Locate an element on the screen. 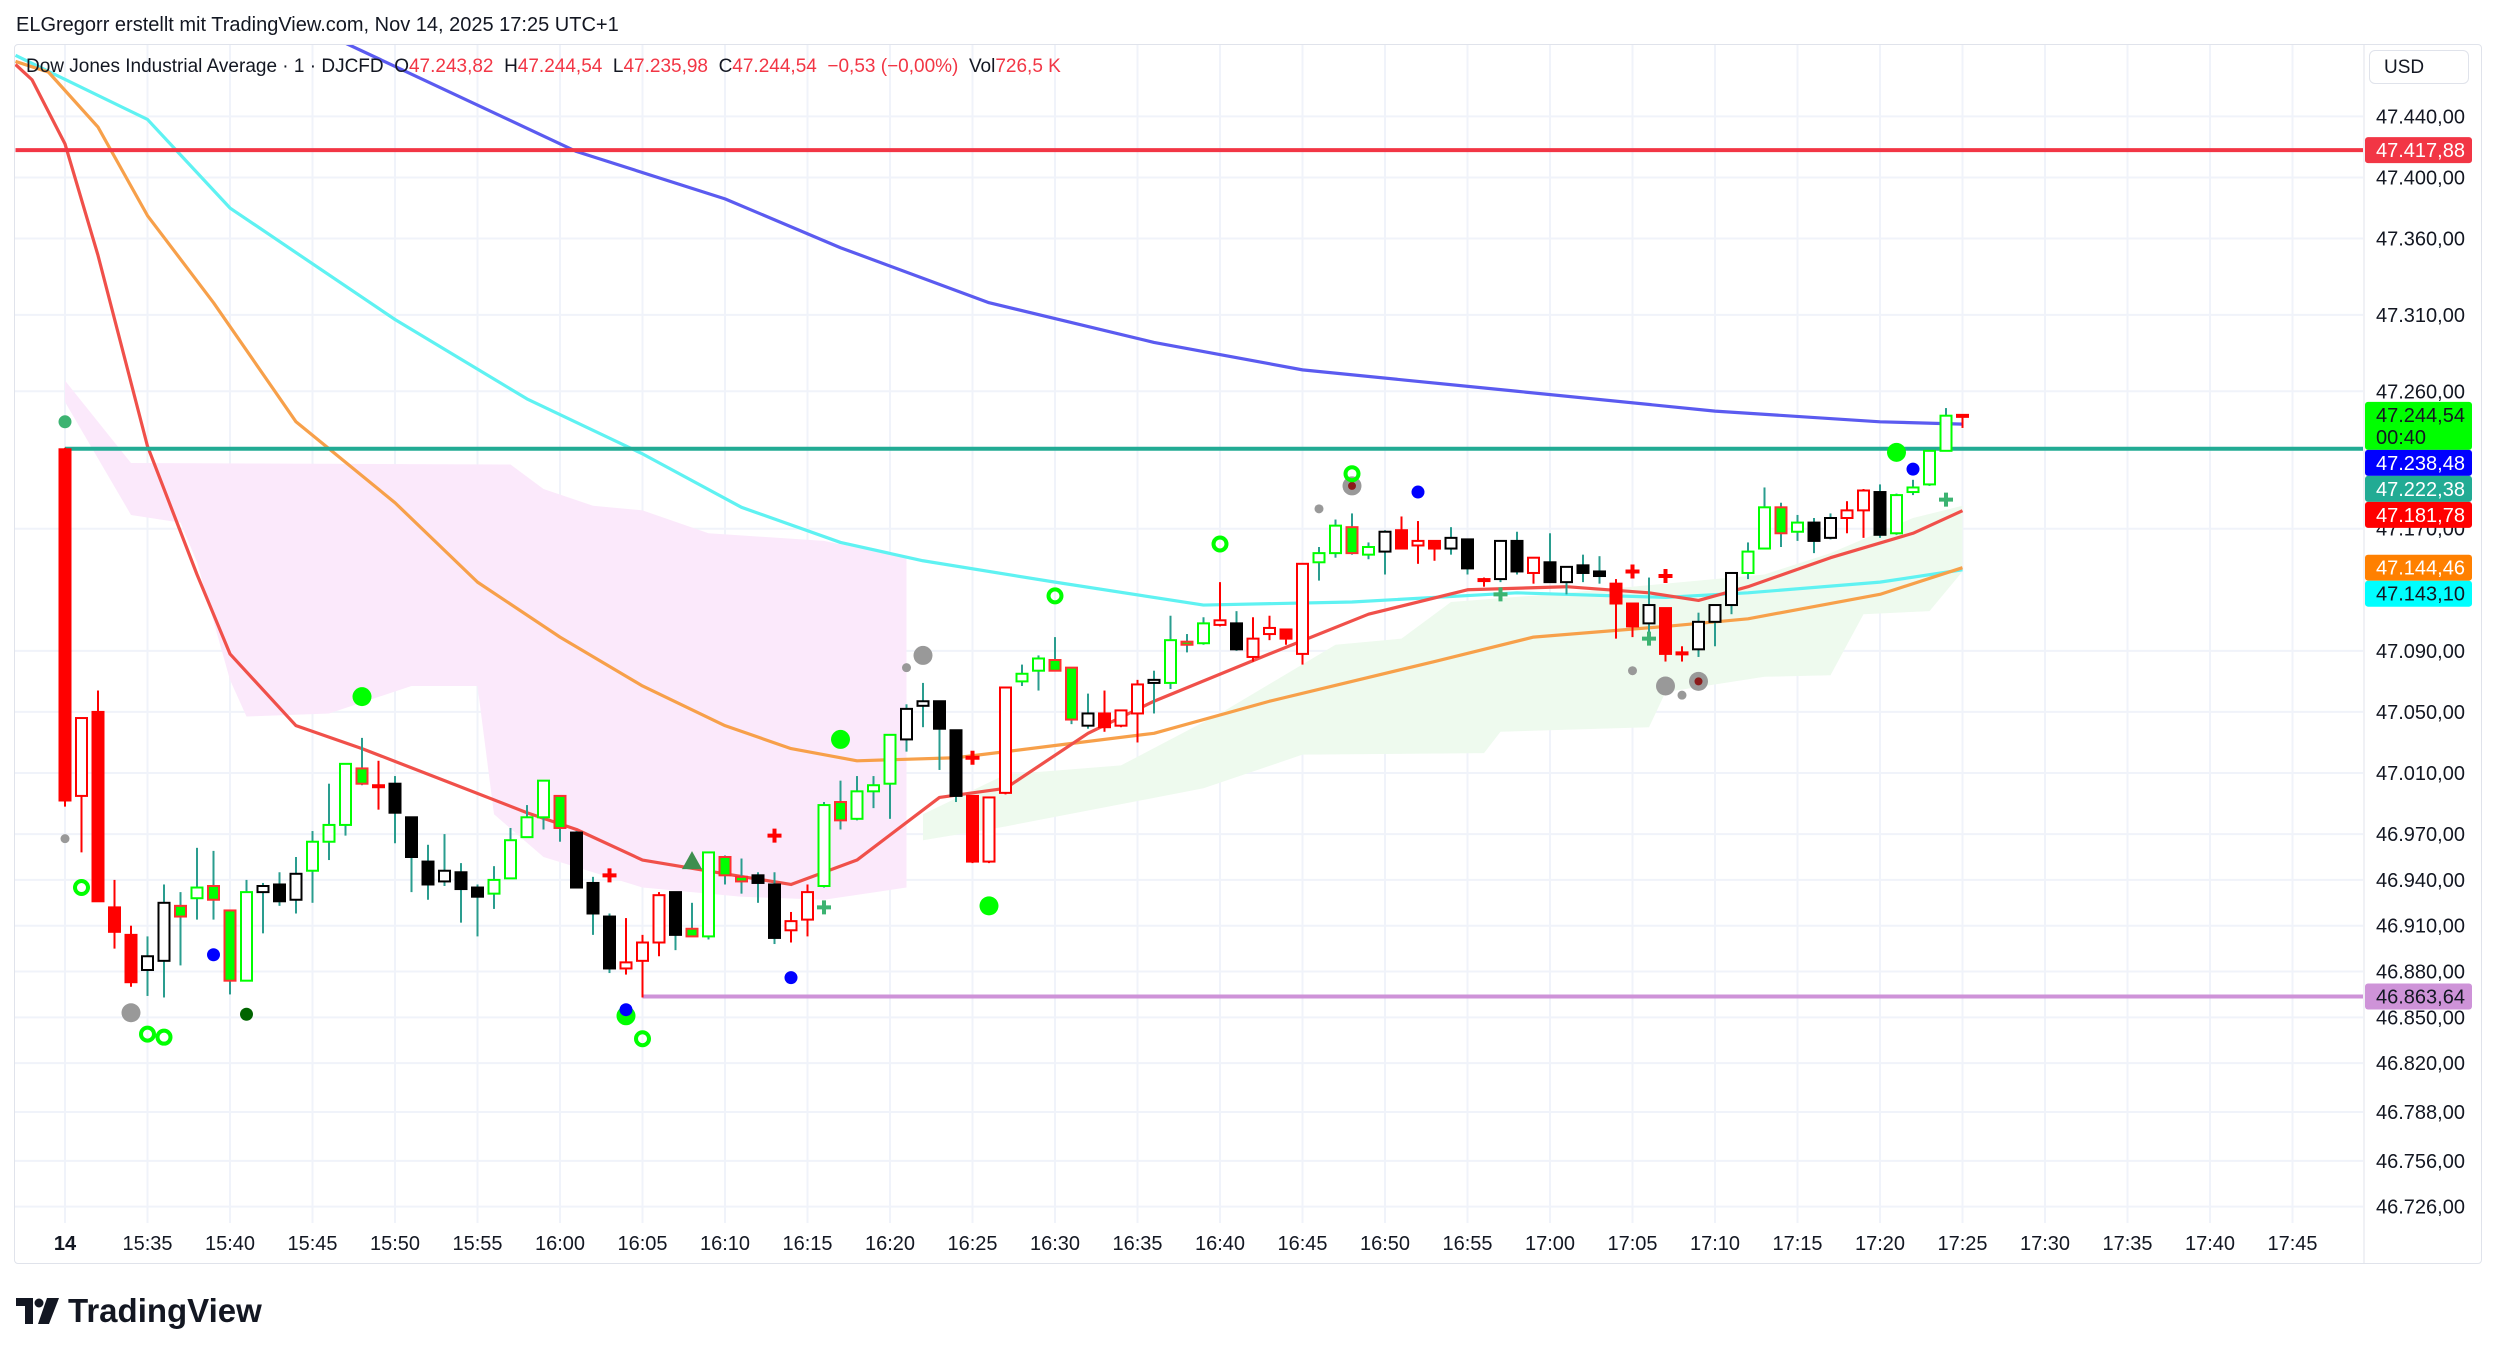  time-tick-label: 16:00 is located at coordinates (560, 1244).